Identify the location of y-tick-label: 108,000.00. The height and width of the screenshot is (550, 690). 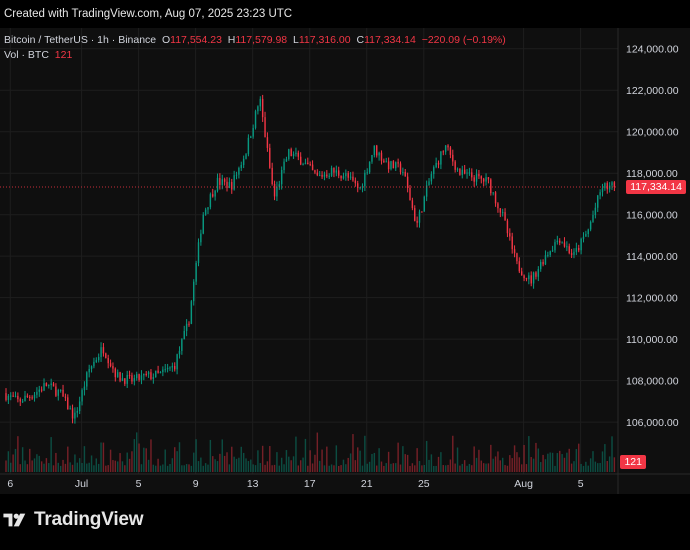
(652, 382).